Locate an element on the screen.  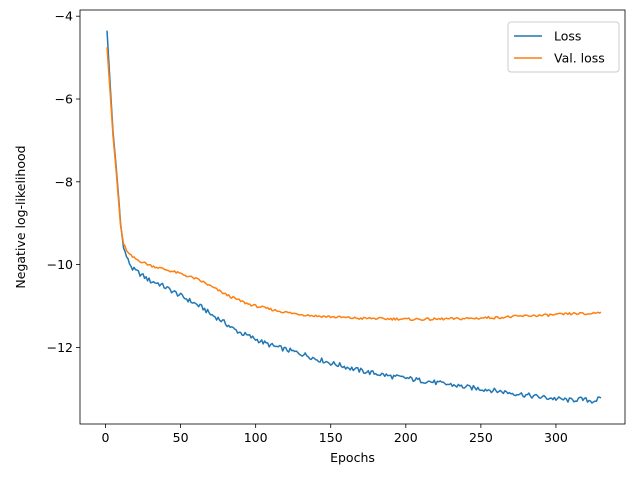
y-tick-label: −4 is located at coordinates (64, 16).